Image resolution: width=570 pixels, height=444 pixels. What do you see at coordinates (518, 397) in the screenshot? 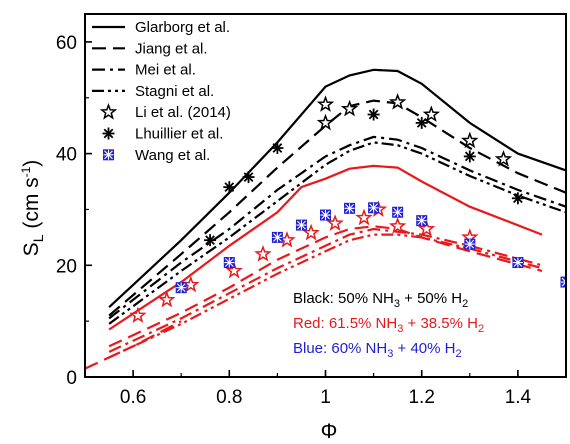
I see `x-tick-label: 1.4` at bounding box center [518, 397].